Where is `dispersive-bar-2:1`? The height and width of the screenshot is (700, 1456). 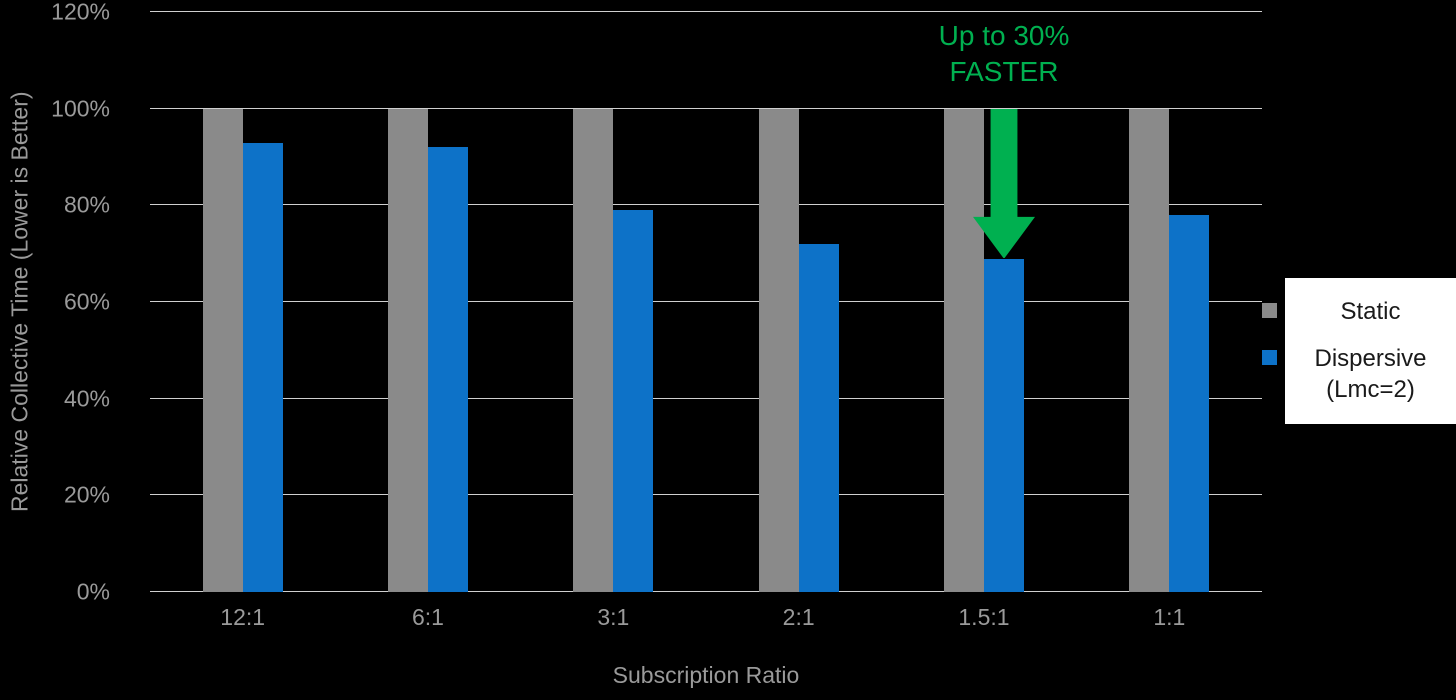
dispersive-bar-2:1 is located at coordinates (818, 418).